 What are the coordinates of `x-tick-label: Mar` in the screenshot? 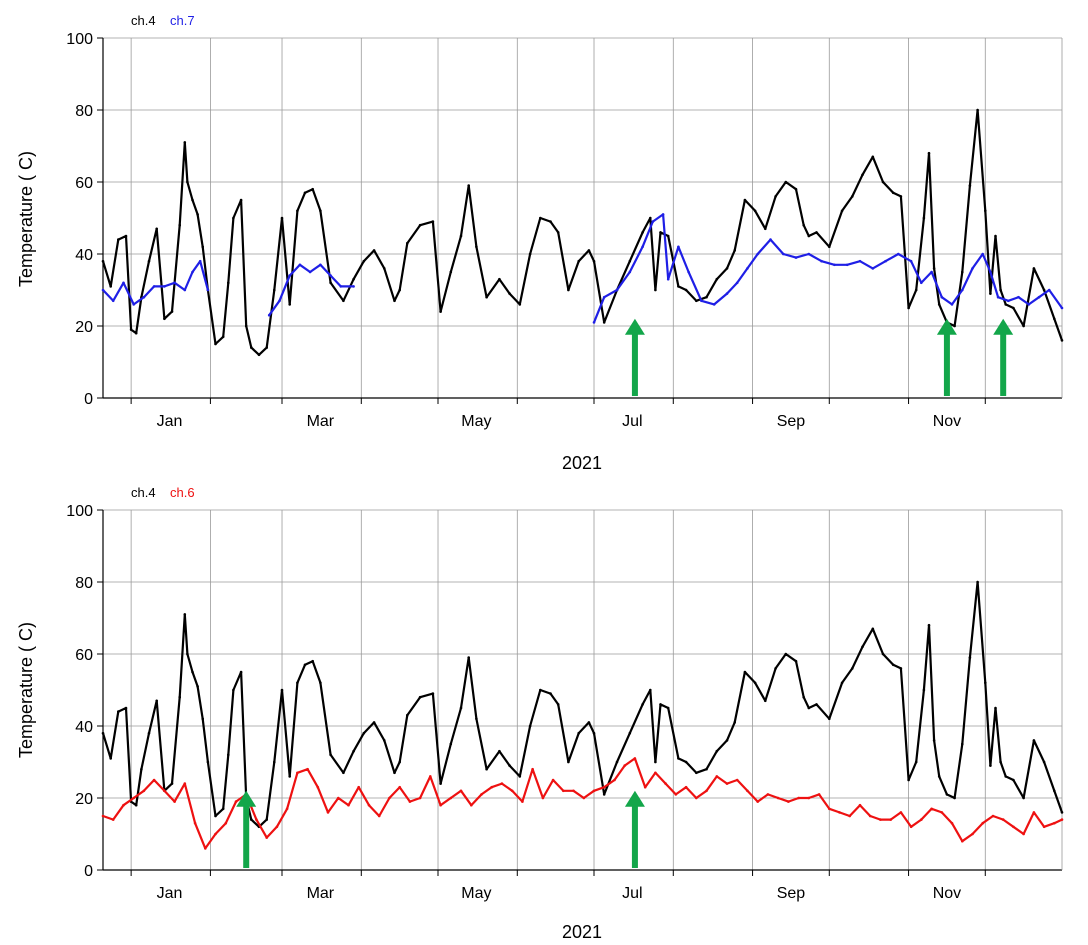 It's located at (321, 893).